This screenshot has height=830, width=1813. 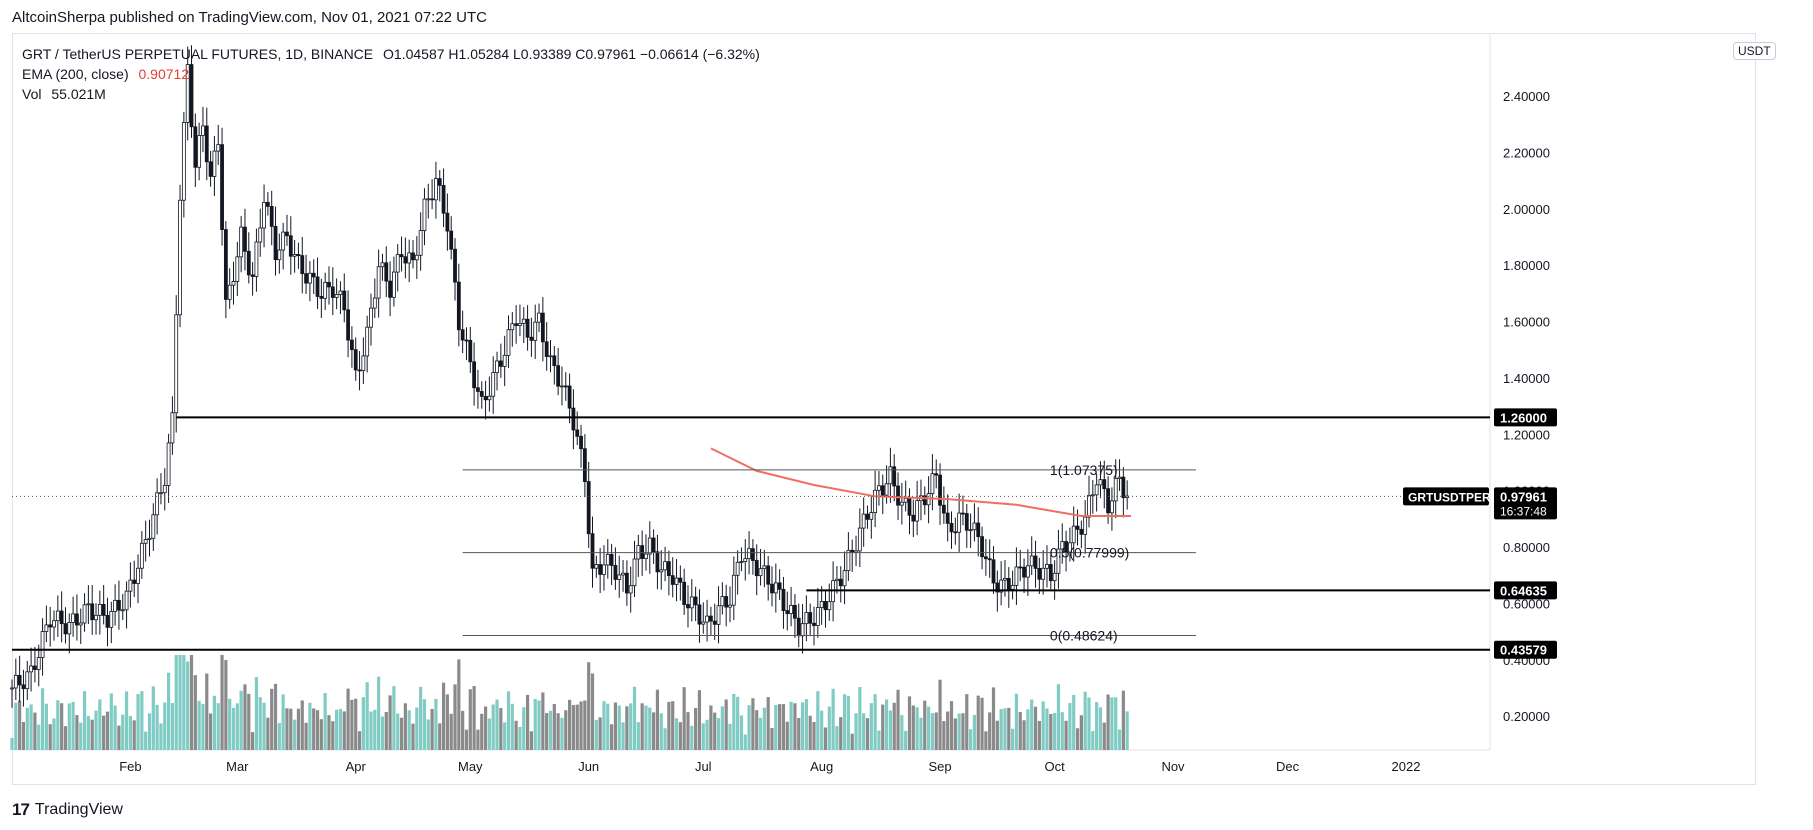 What do you see at coordinates (1084, 635) in the screenshot?
I see `fib-level-label: 0(0.48624)` at bounding box center [1084, 635].